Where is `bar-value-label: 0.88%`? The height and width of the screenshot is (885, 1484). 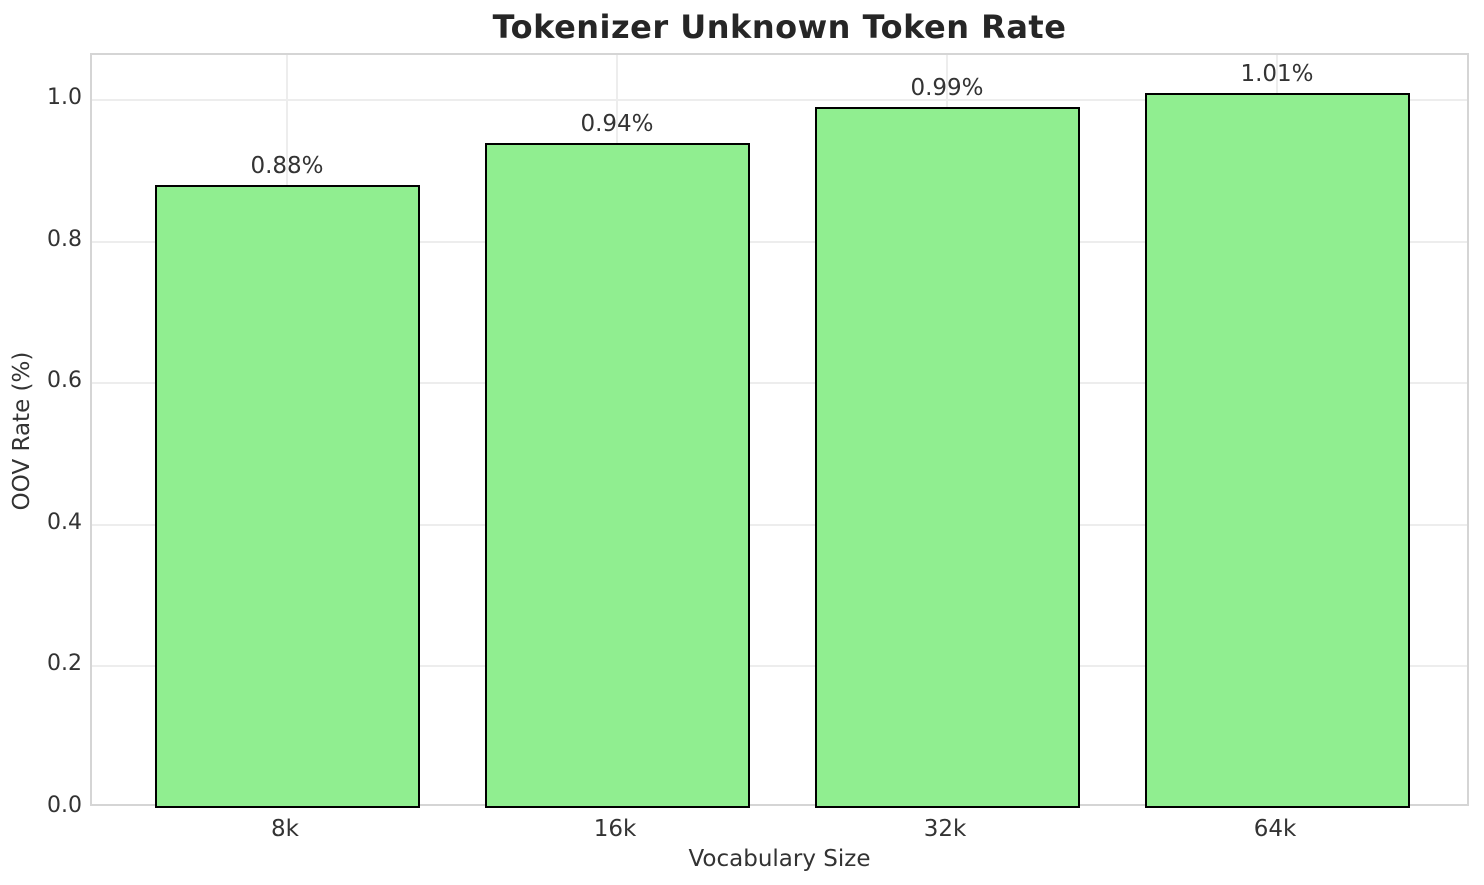
bar-value-label: 0.88% is located at coordinates (287, 166).